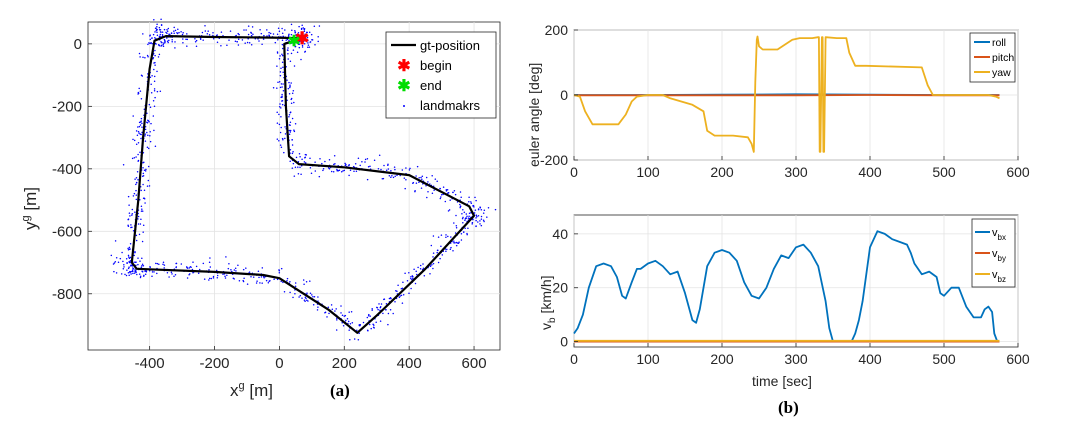 The width and height of the screenshot is (1080, 424). I want to click on euler-xtick-label: 100, so click(648, 172).